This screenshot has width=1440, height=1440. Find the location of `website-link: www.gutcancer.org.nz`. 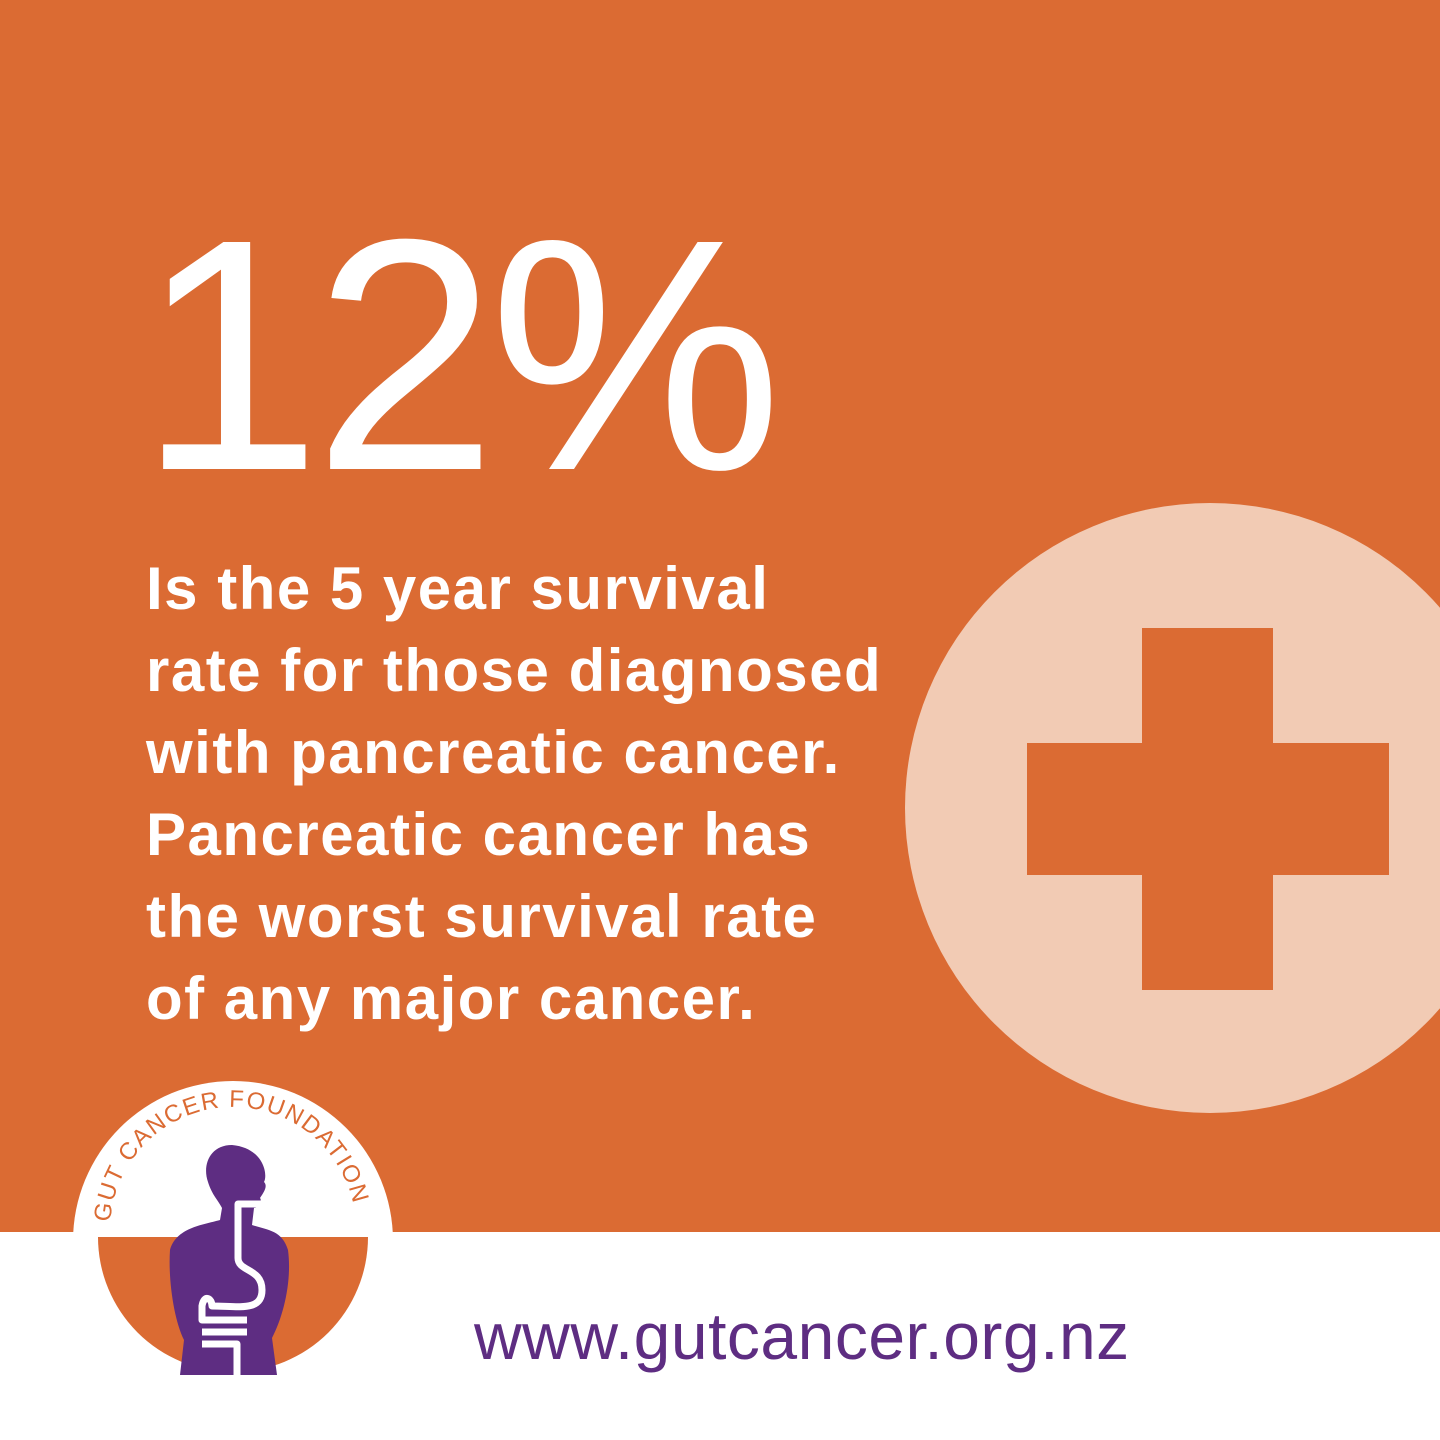

website-link: www.gutcancer.org.nz is located at coordinates (802, 1336).